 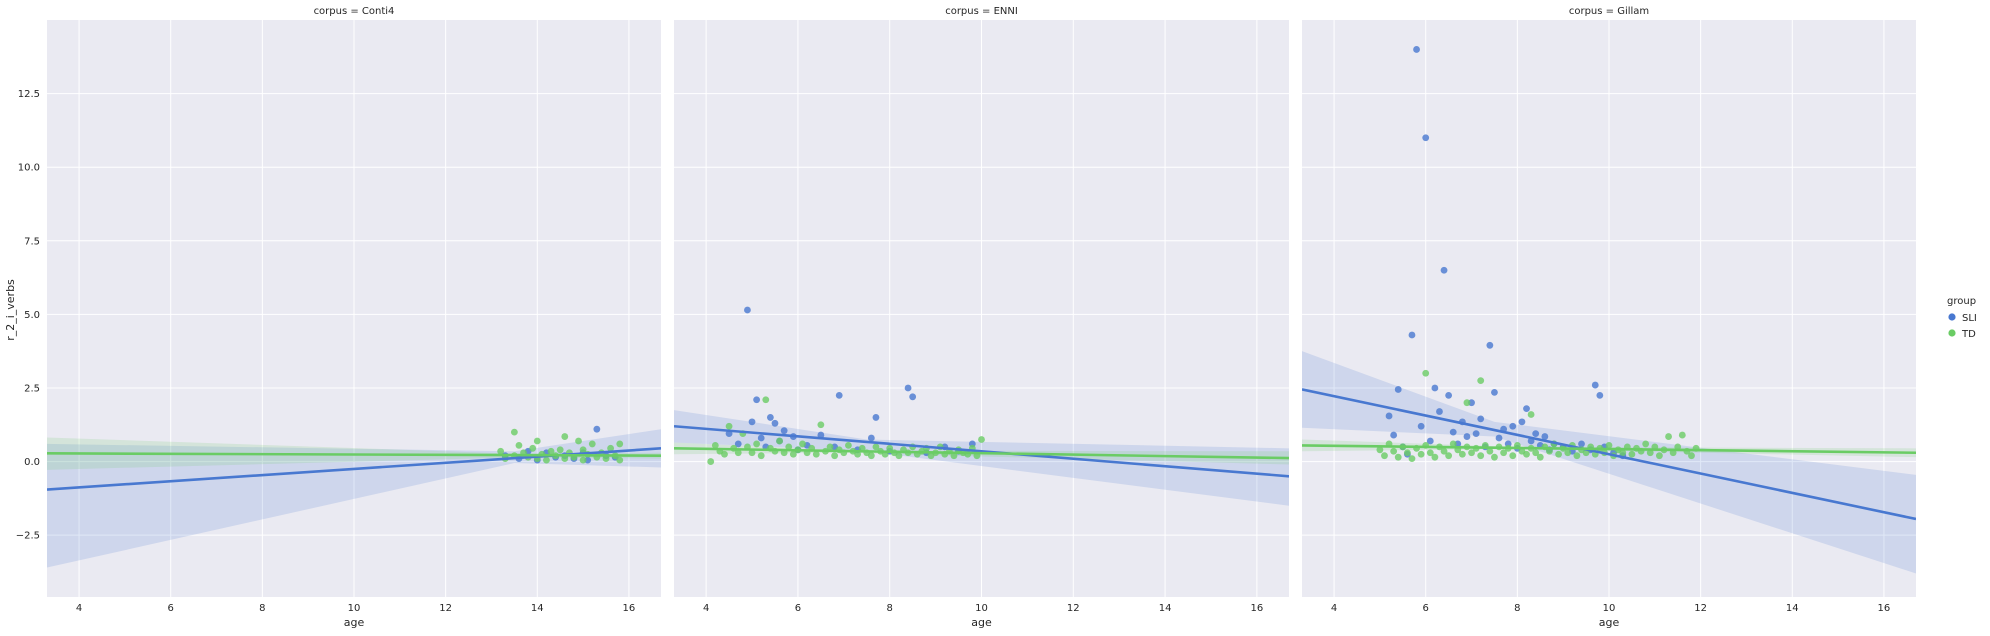 What do you see at coordinates (28, 536) in the screenshot?
I see `y-tick-label: −2.5` at bounding box center [28, 536].